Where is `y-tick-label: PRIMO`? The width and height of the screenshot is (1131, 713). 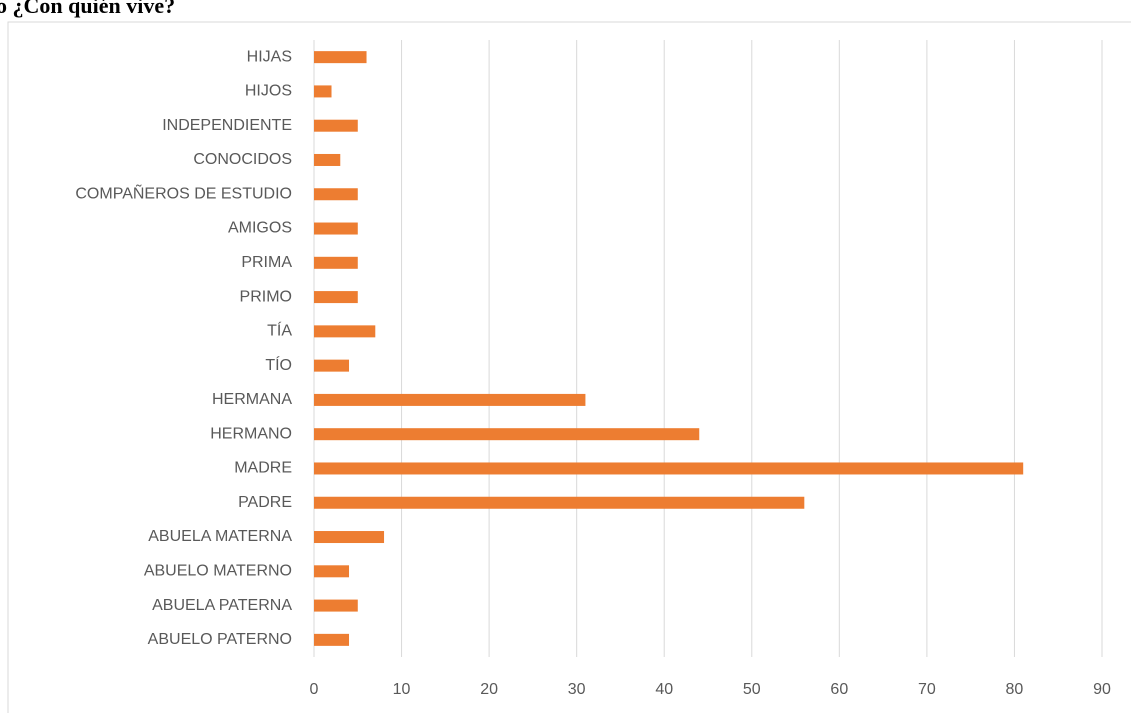
y-tick-label: PRIMO is located at coordinates (266, 296).